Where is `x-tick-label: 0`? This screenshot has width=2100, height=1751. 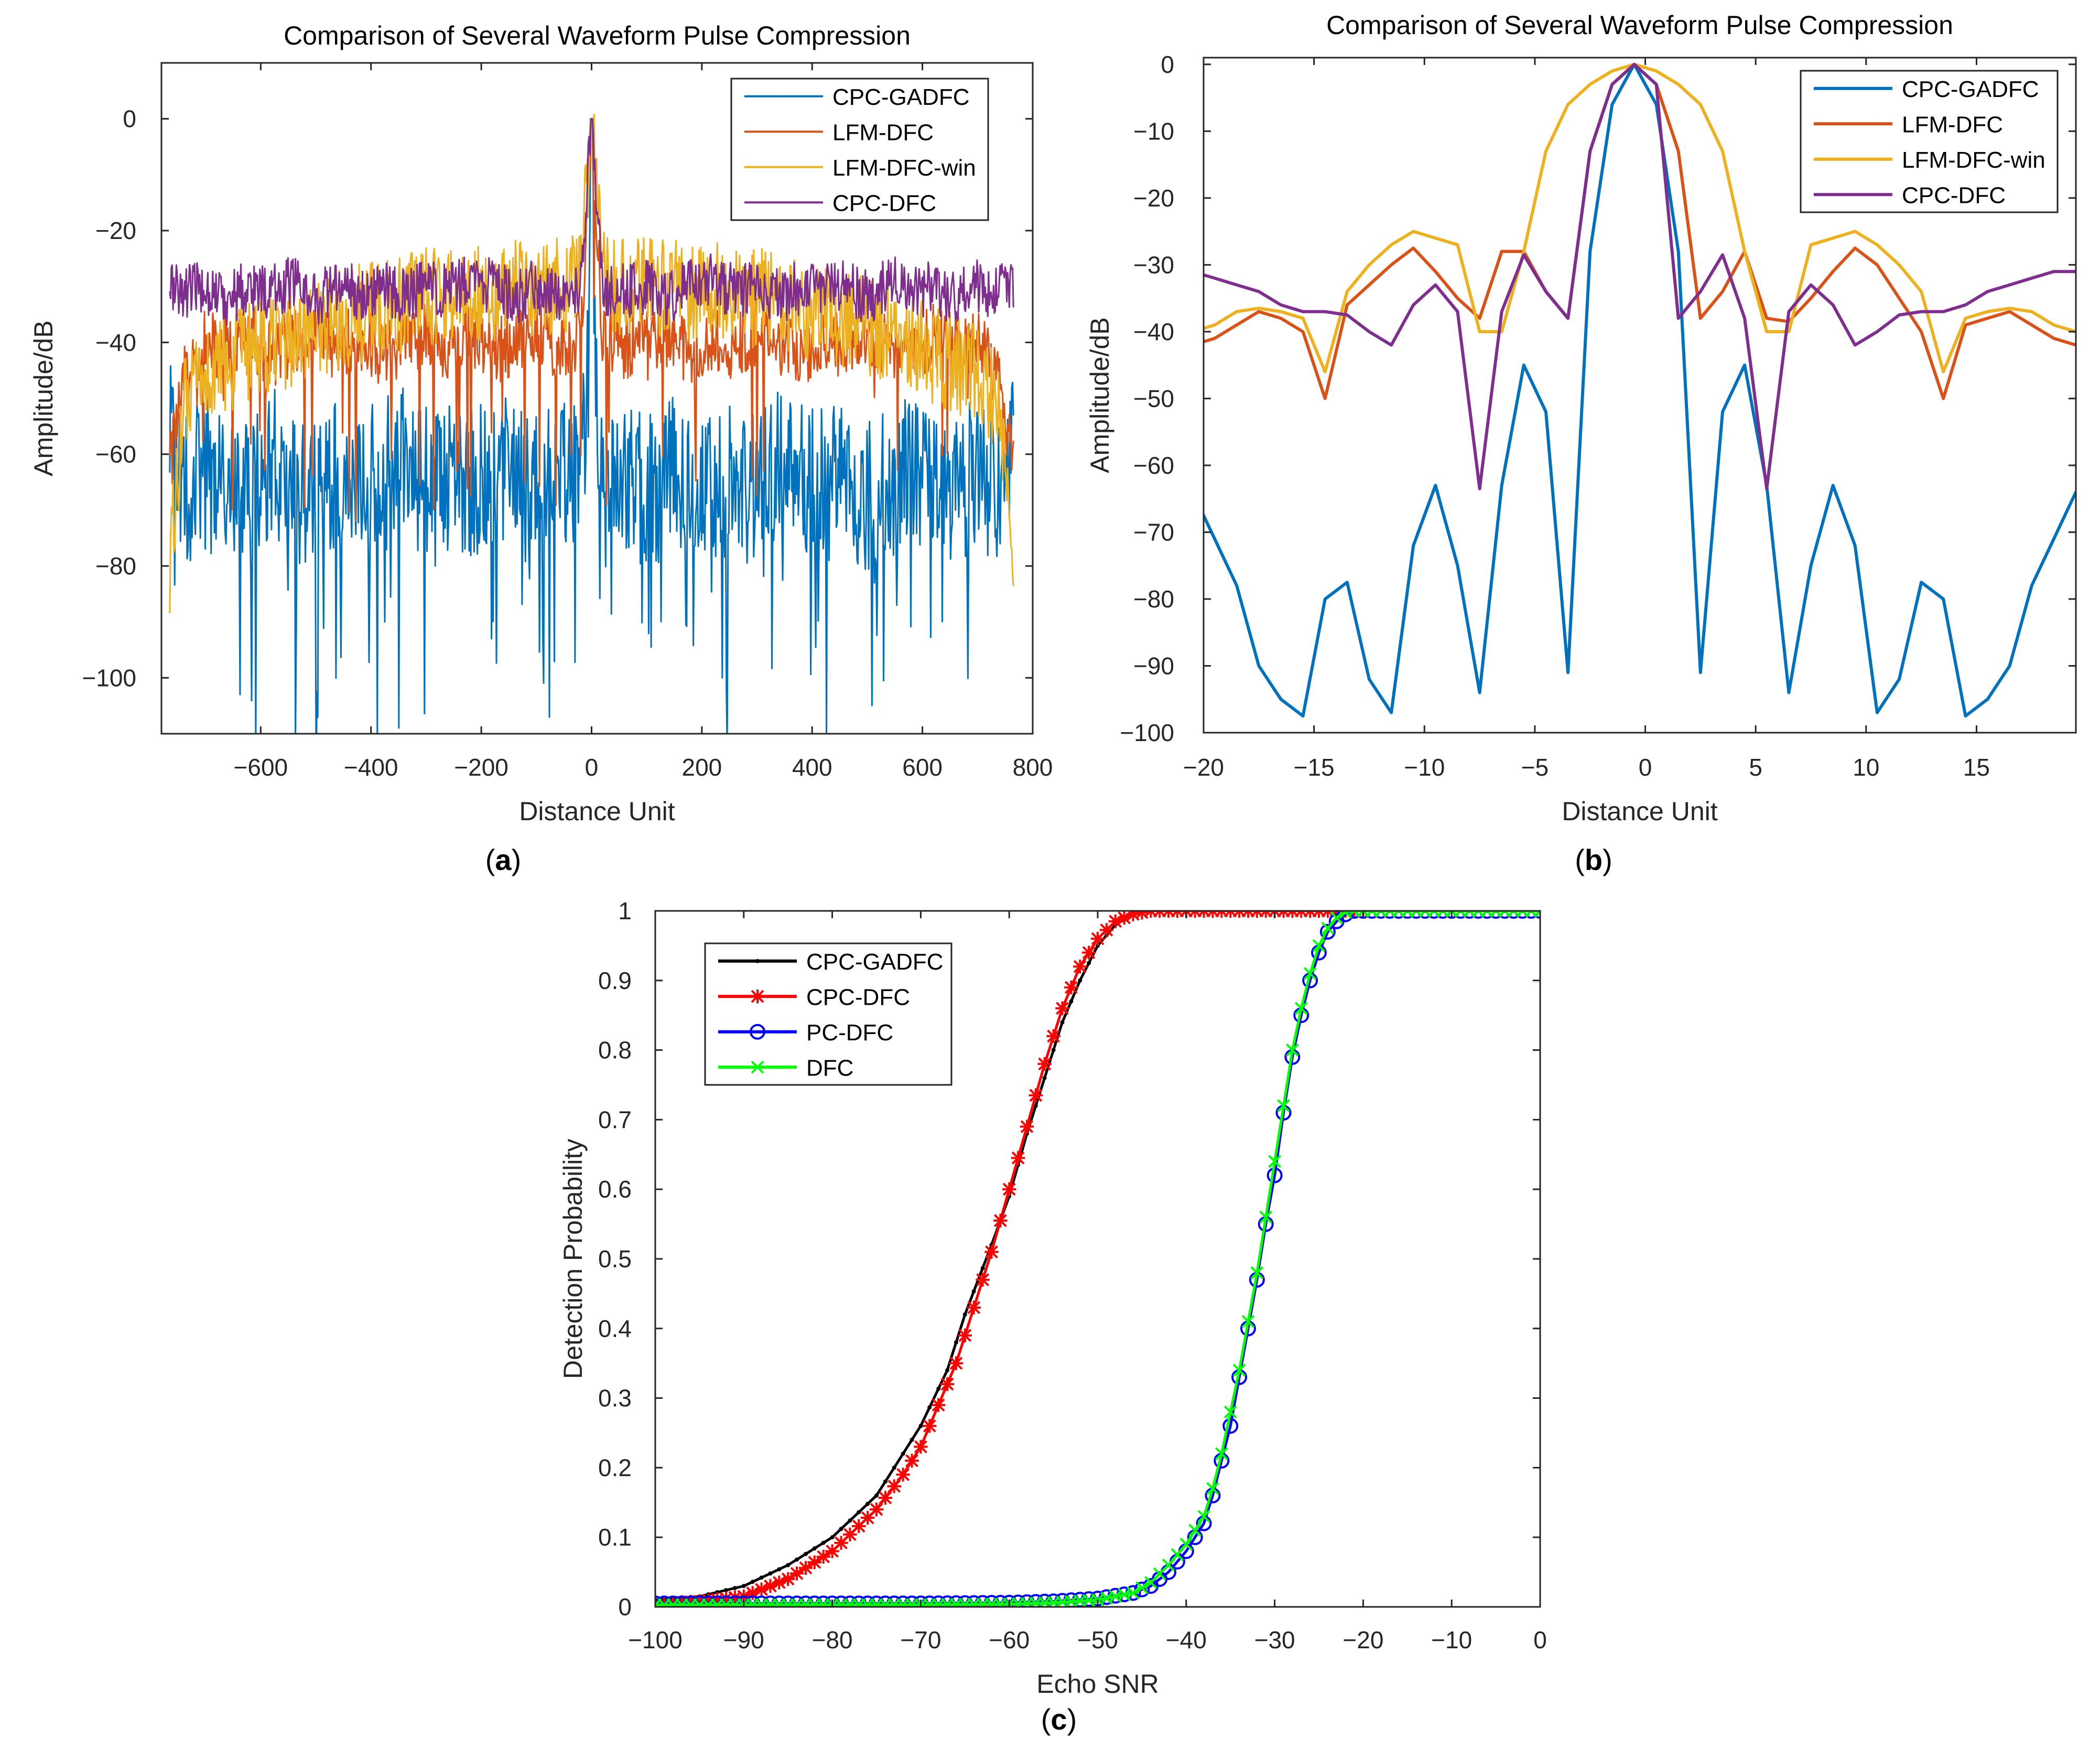
x-tick-label: 0 is located at coordinates (592, 767).